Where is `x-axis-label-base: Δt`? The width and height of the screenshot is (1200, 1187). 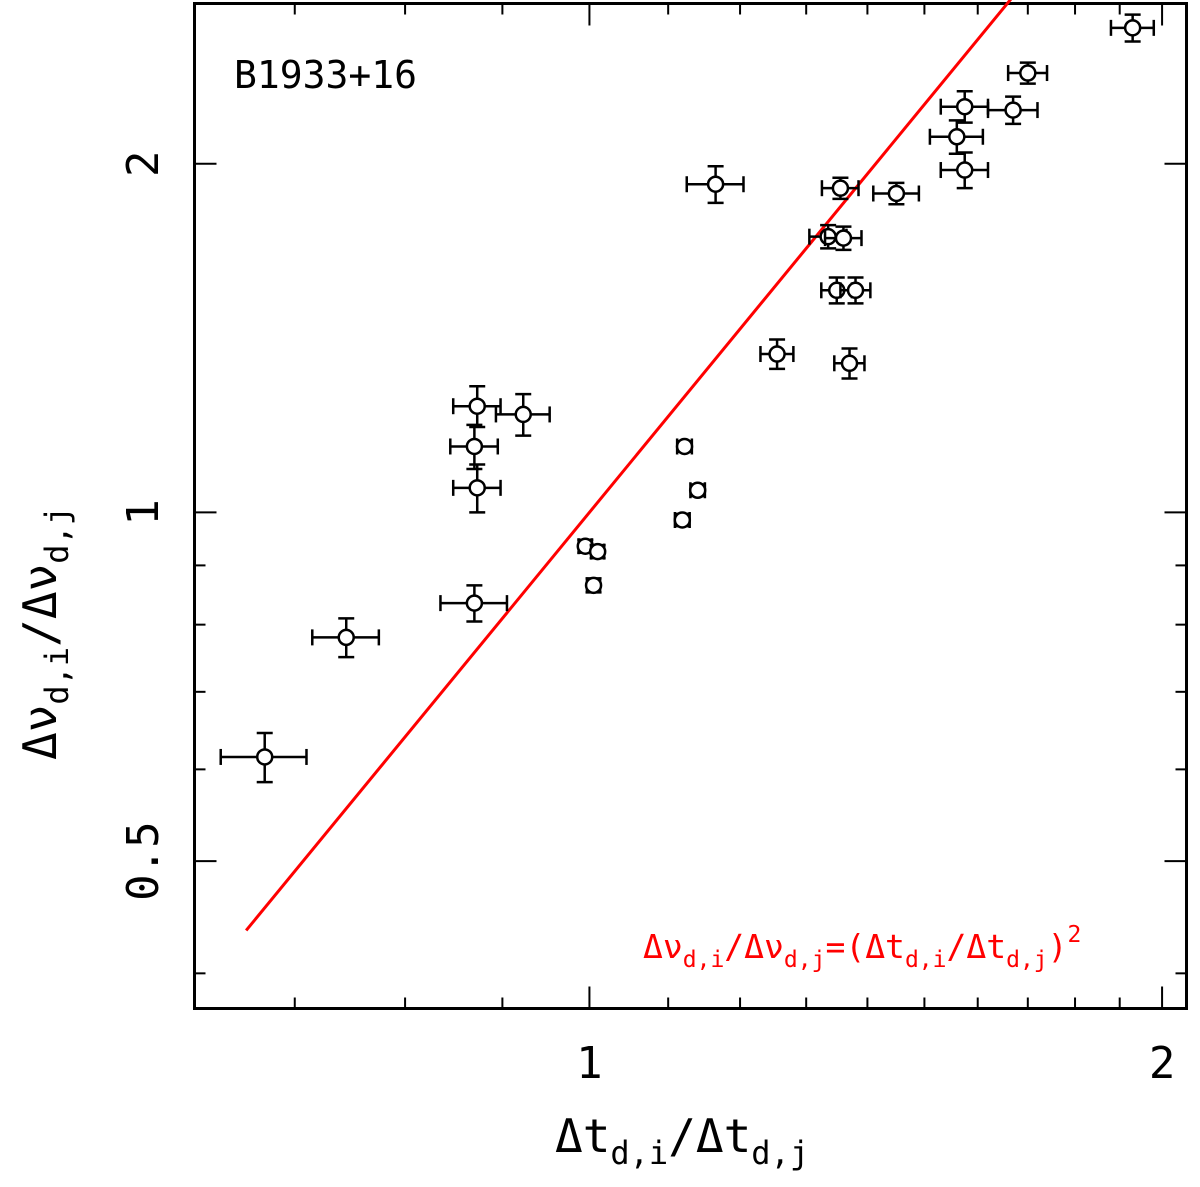
x-axis-label-base: Δt is located at coordinates (582, 1136).